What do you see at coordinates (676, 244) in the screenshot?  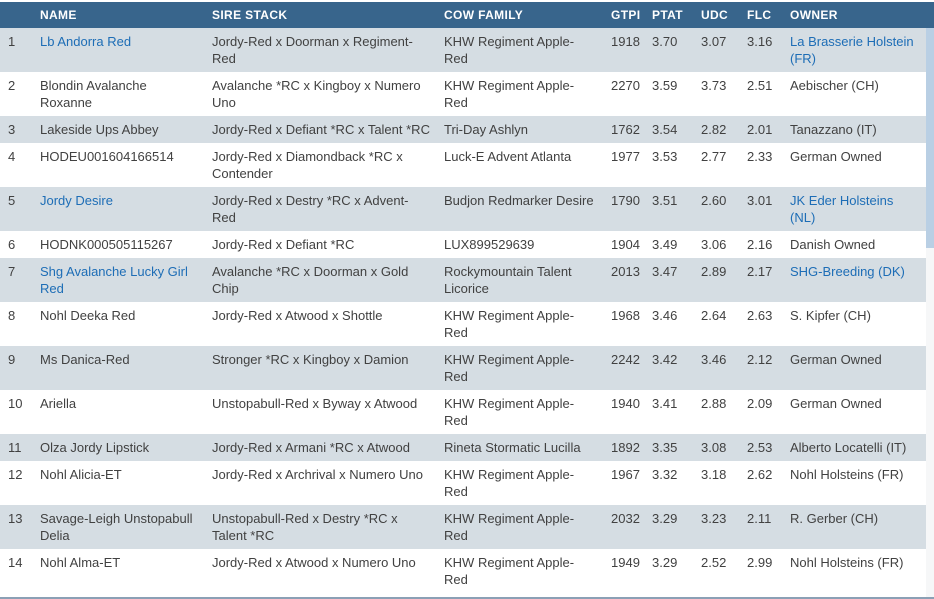 I see `ptat-cell: 3.49` at bounding box center [676, 244].